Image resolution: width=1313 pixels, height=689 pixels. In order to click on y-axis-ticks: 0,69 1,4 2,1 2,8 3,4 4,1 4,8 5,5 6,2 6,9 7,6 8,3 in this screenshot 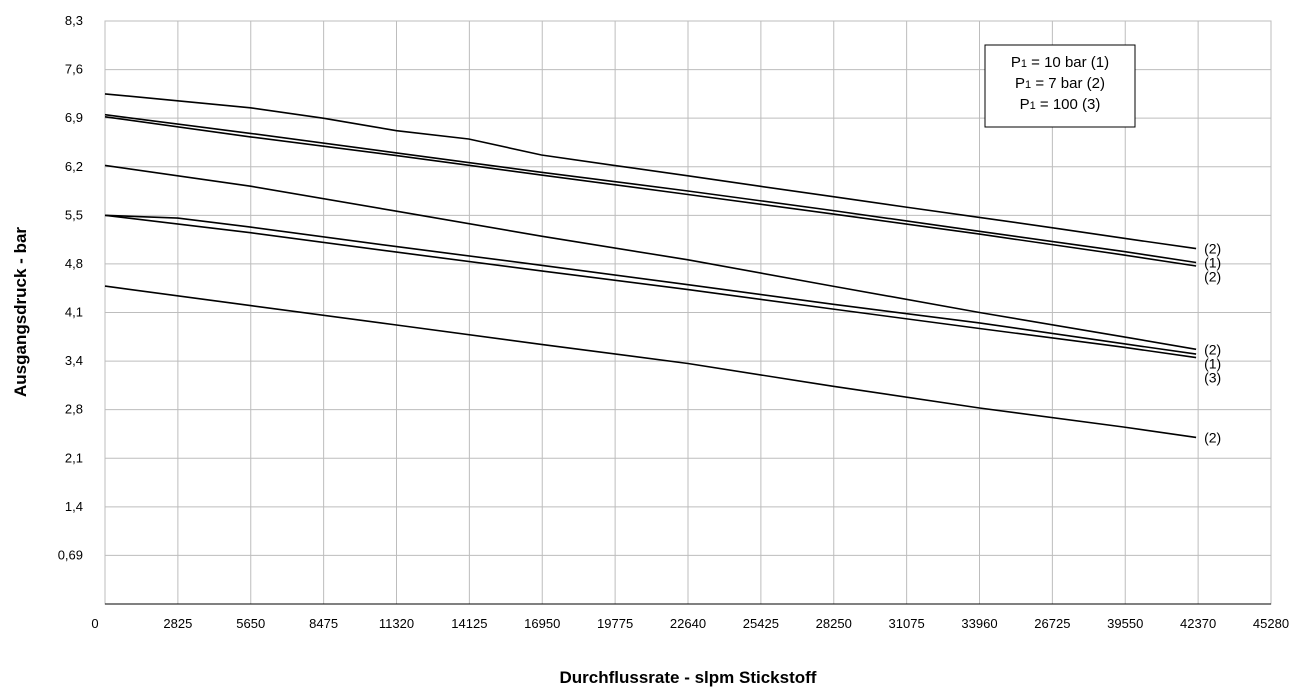, I will do `click(70, 287)`.